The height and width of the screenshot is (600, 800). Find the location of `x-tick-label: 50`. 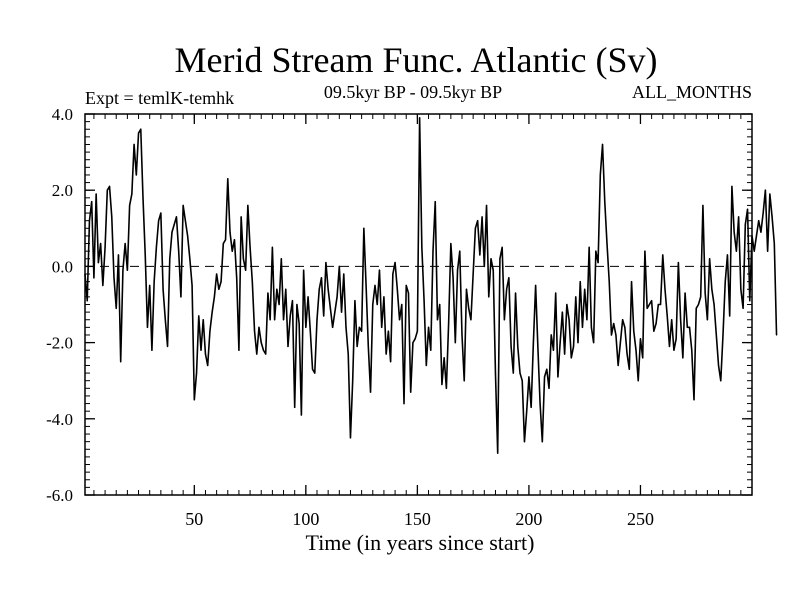

x-tick-label: 50 is located at coordinates (194, 519).